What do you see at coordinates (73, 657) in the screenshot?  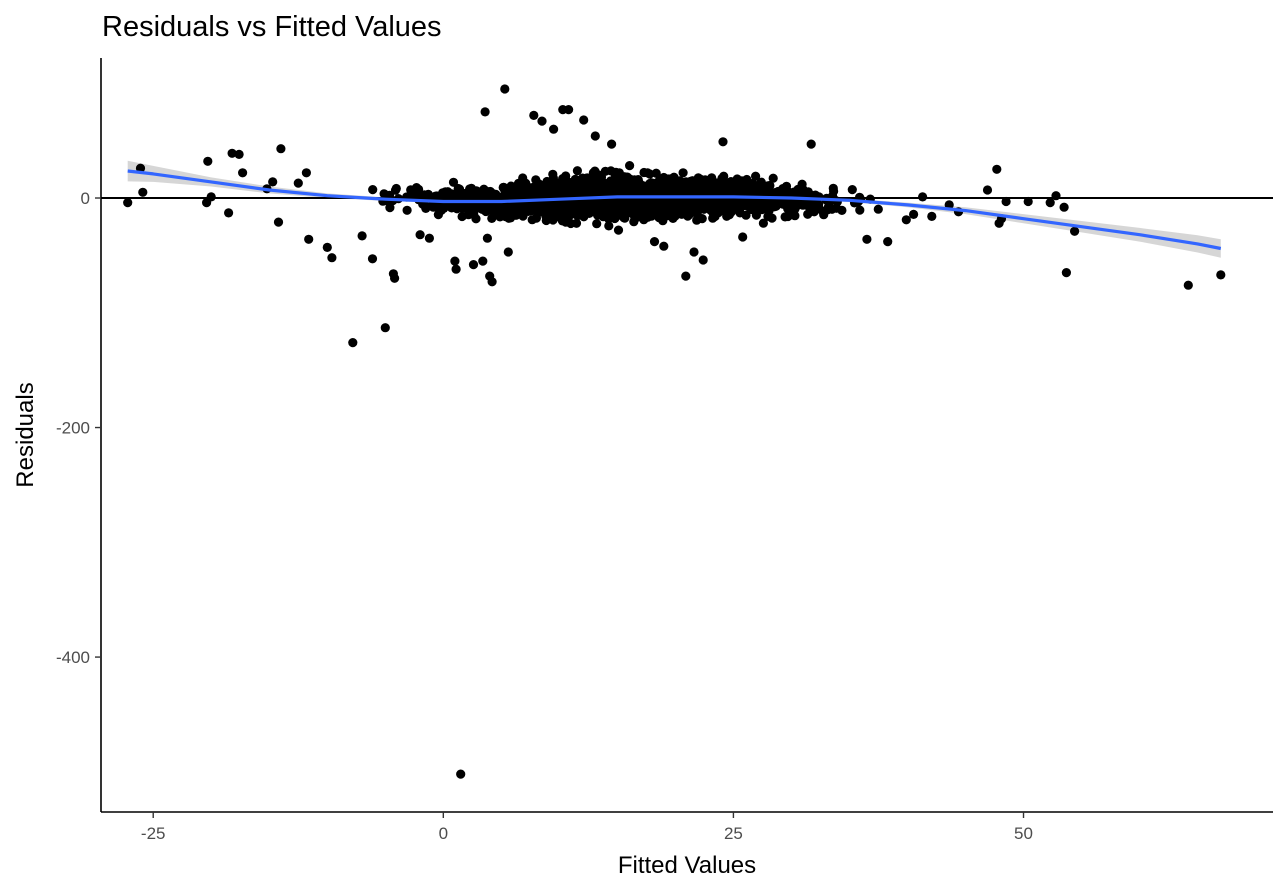 I see `y-tick-label: -400` at bounding box center [73, 657].